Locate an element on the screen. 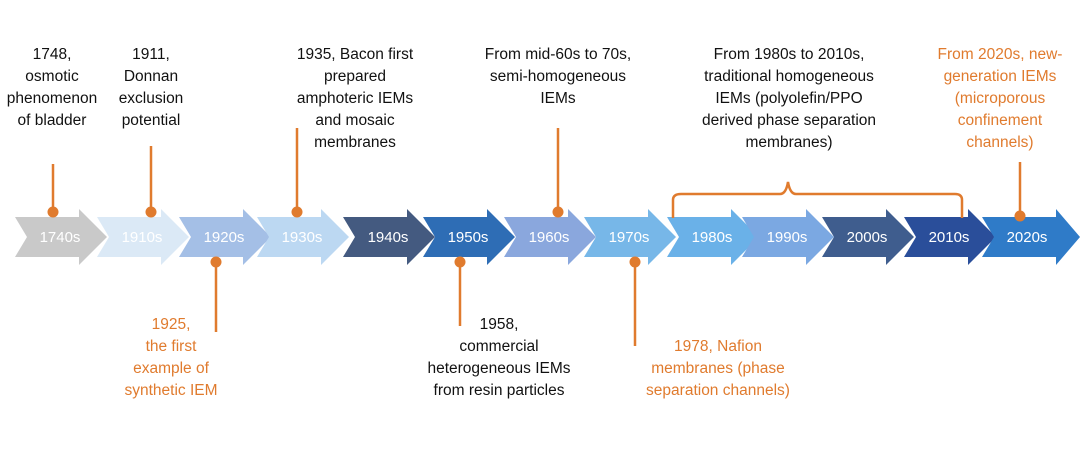  decade-arrows is located at coordinates (547, 237).